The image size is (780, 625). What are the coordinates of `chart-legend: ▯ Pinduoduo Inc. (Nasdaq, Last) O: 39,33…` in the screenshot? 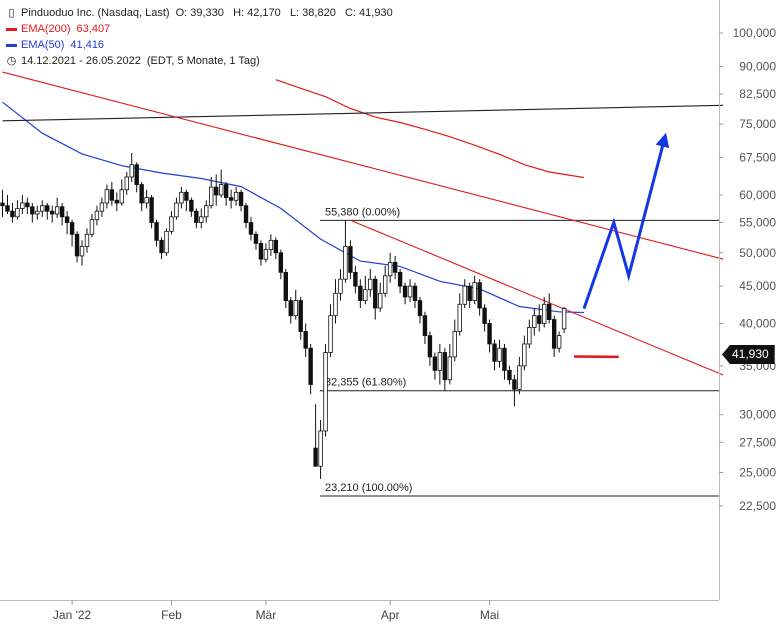 It's located at (199, 37).